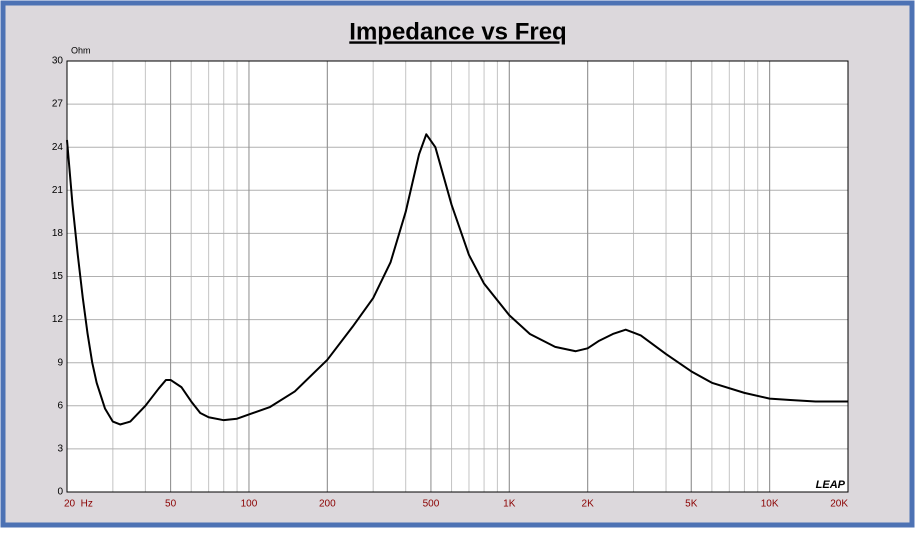 This screenshot has width=916, height=536. Describe the element at coordinates (249, 504) in the screenshot. I see `x-tick-label: 100` at that location.